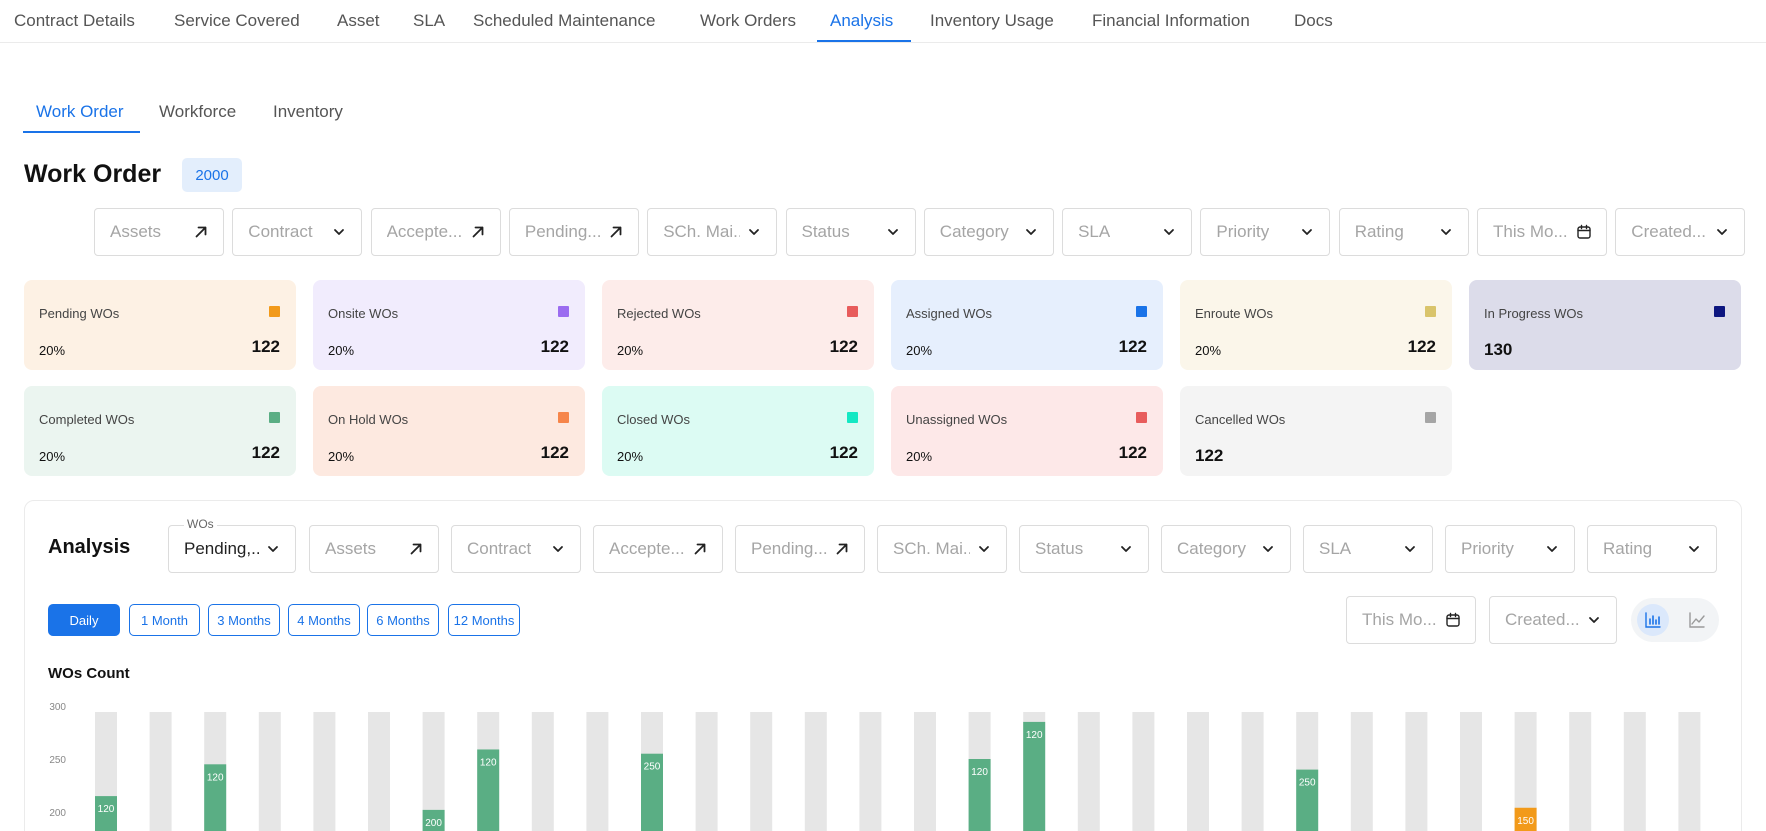 This screenshot has width=1766, height=831. I want to click on tab-sla: SLA, so click(429, 20).